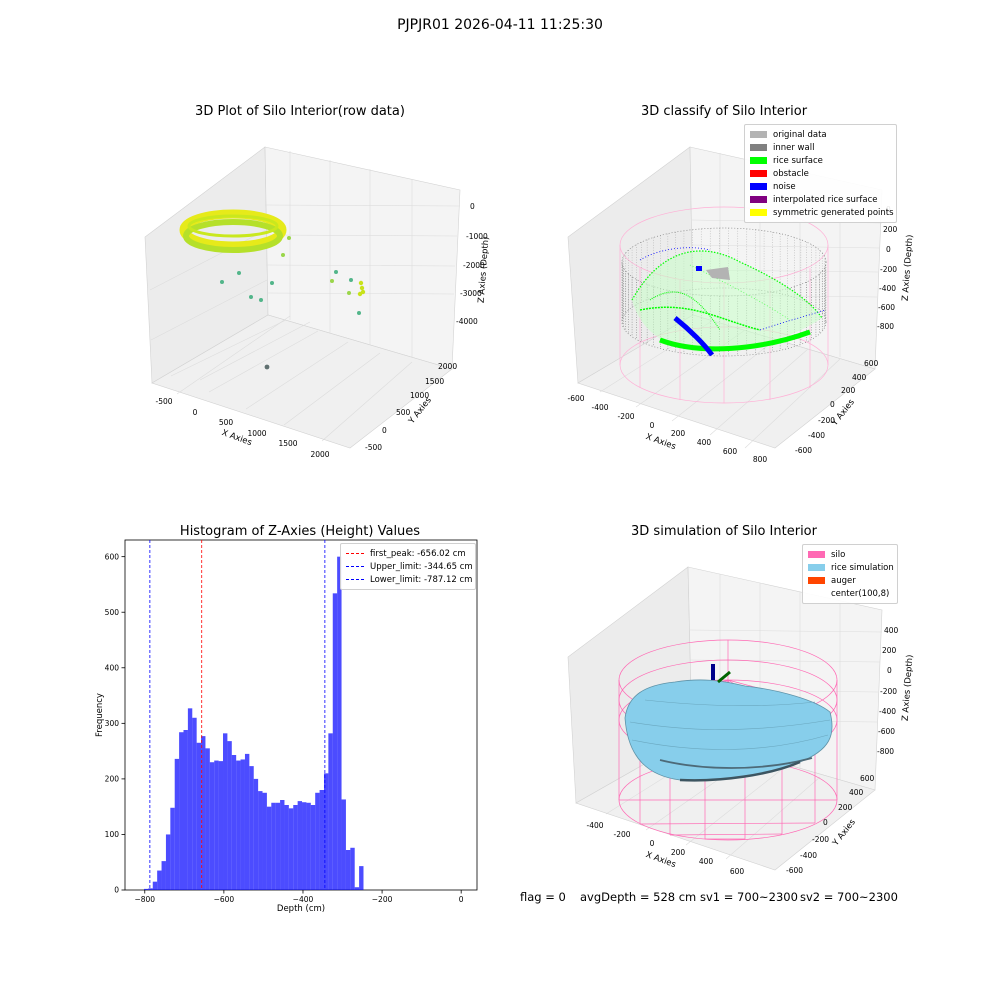 The width and height of the screenshot is (1000, 1000). I want to click on legend-entry: rice simulation, so click(851, 567).